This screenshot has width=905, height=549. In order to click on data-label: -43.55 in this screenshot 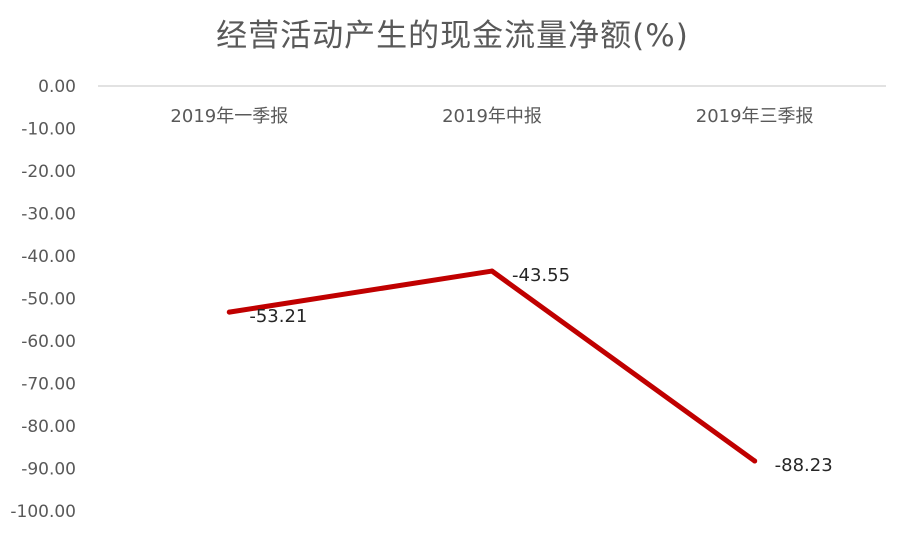, I will do `click(541, 275)`.